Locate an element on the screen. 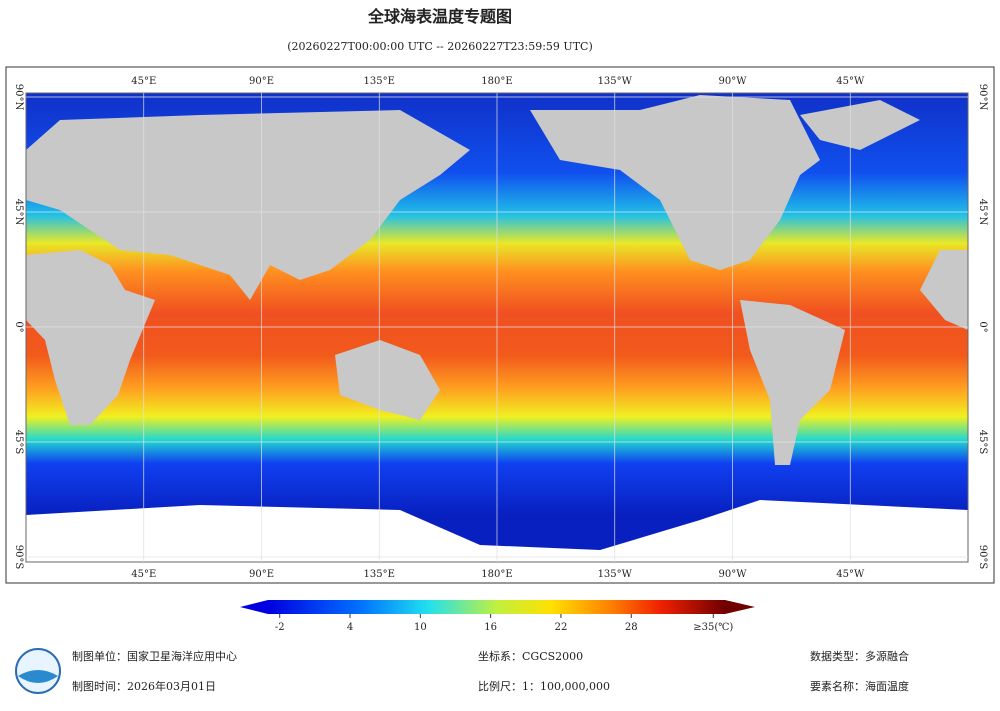  colorbar-label: 10 is located at coordinates (420, 627).